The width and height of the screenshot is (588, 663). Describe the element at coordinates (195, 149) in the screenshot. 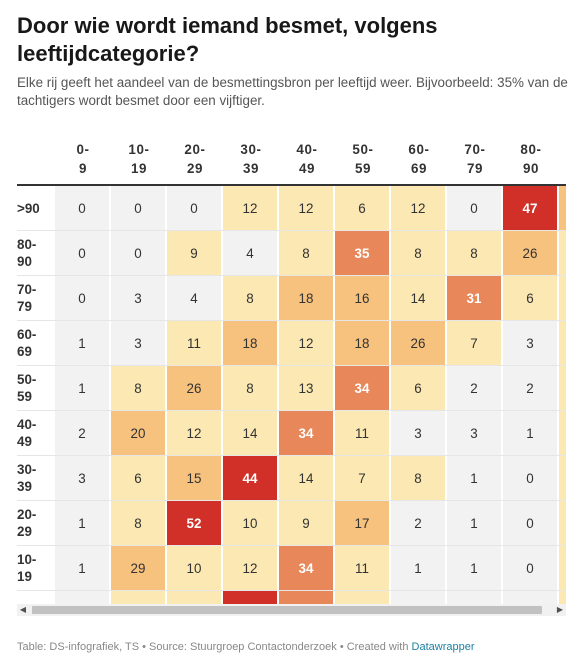

I see `column-header-top: 20-` at that location.